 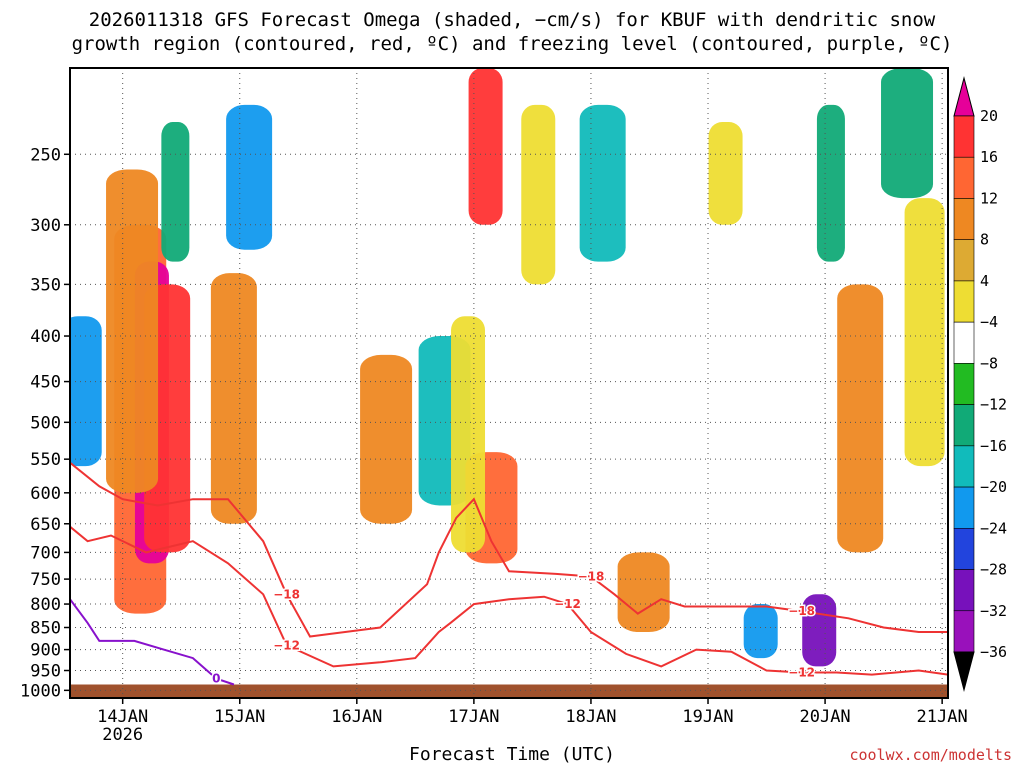 I want to click on x-tick-label: 14JAN, so click(x=122, y=717).